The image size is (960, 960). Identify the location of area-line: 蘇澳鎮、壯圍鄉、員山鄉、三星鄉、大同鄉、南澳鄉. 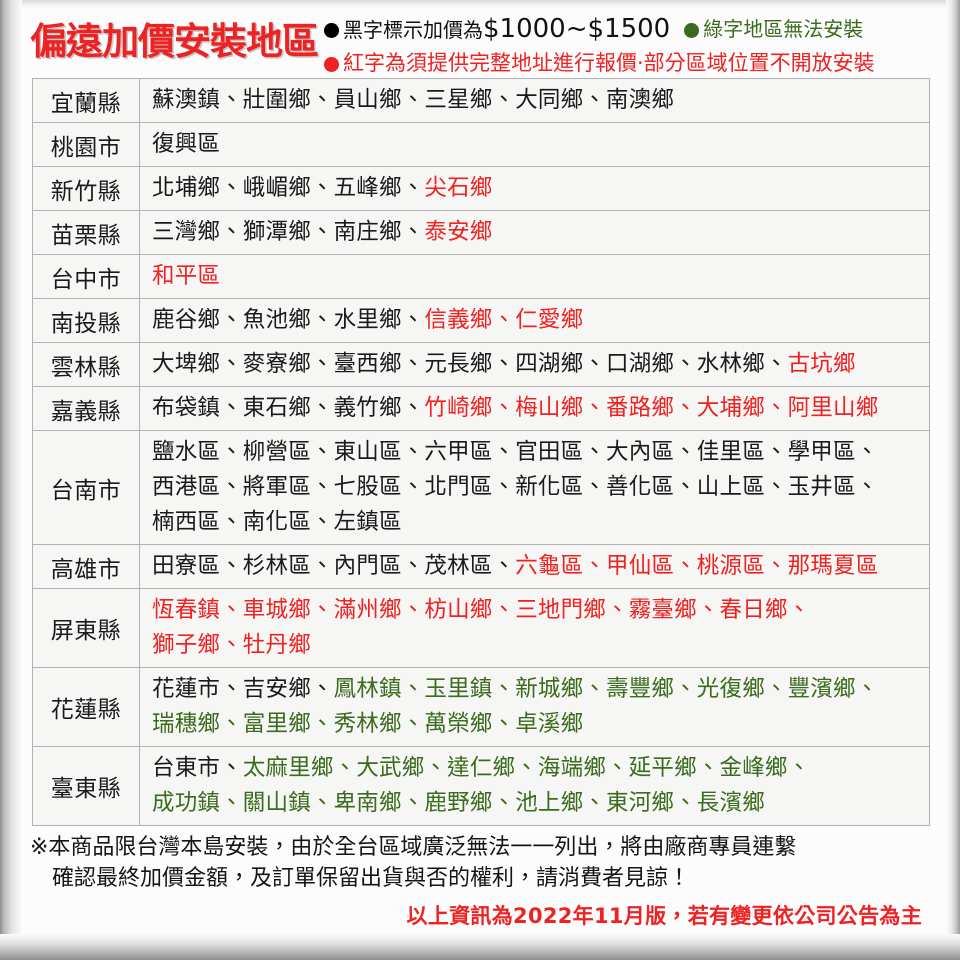
(537, 100).